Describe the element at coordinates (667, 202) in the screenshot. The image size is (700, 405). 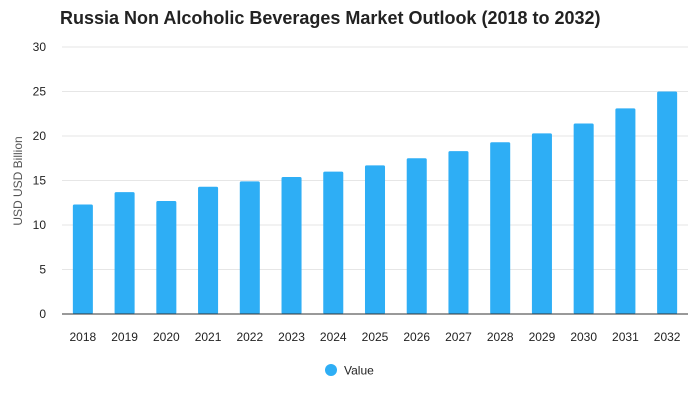
I see `bar-2032: 2032: 25` at that location.